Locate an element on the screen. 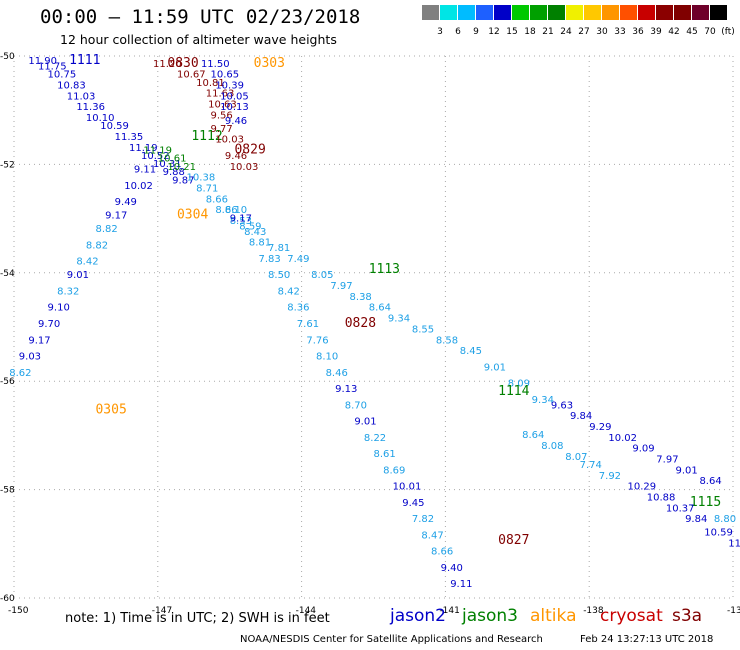 The image size is (740, 650). swh-value: 8.81 is located at coordinates (260, 243).